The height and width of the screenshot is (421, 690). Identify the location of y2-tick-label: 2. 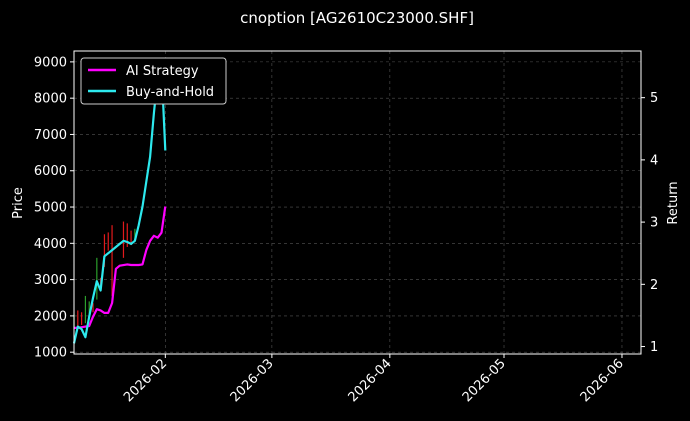
(654, 285).